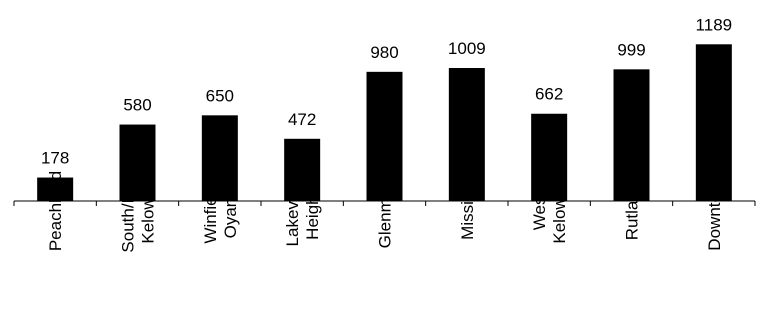 This screenshot has height=328, width=765. I want to click on data-label: 650, so click(220, 95).